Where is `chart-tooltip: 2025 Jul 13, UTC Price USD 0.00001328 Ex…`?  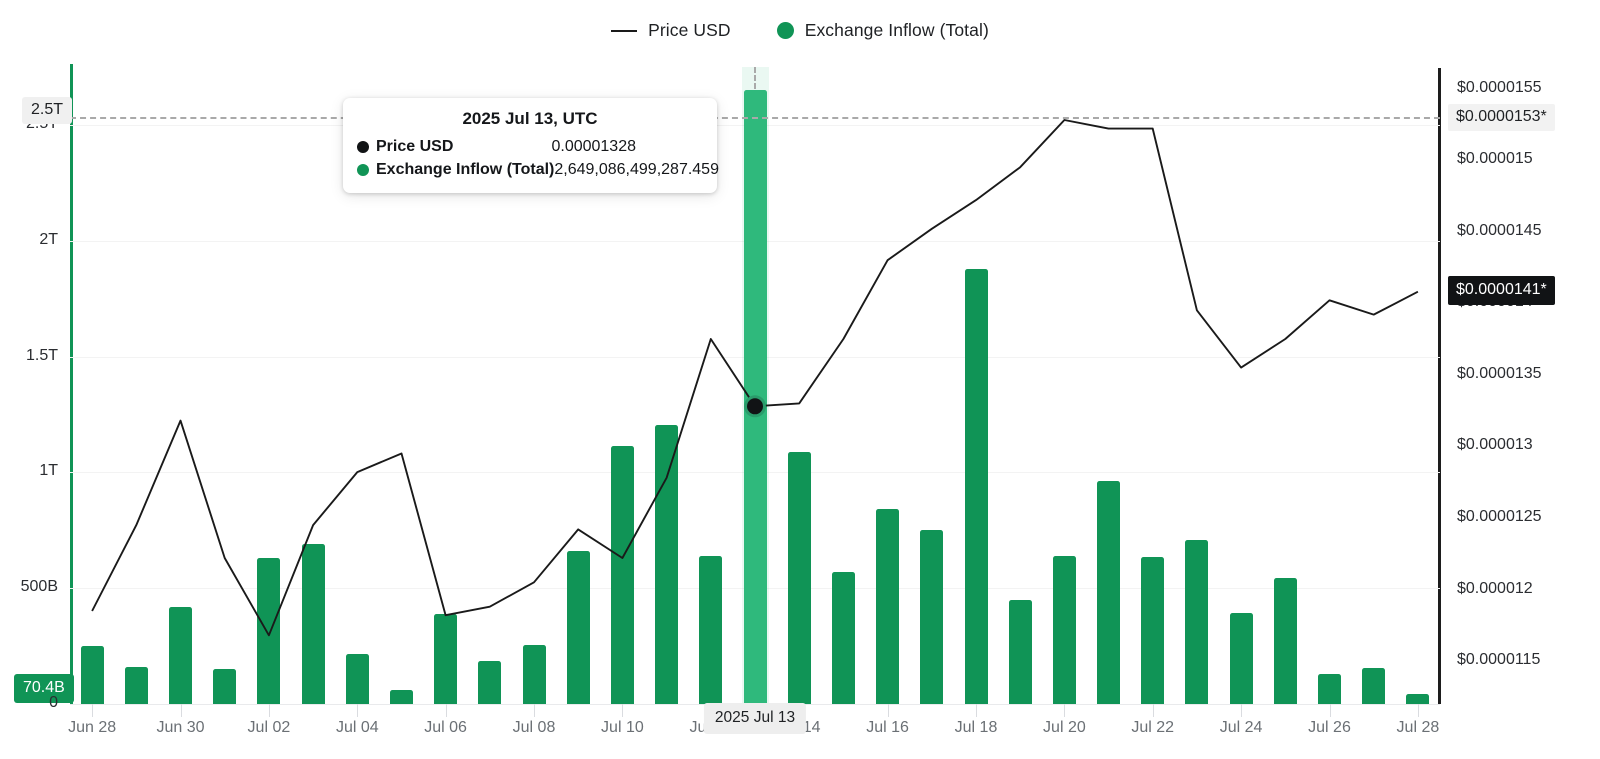 chart-tooltip: 2025 Jul 13, UTC Price USD 0.00001328 Ex… is located at coordinates (531, 146).